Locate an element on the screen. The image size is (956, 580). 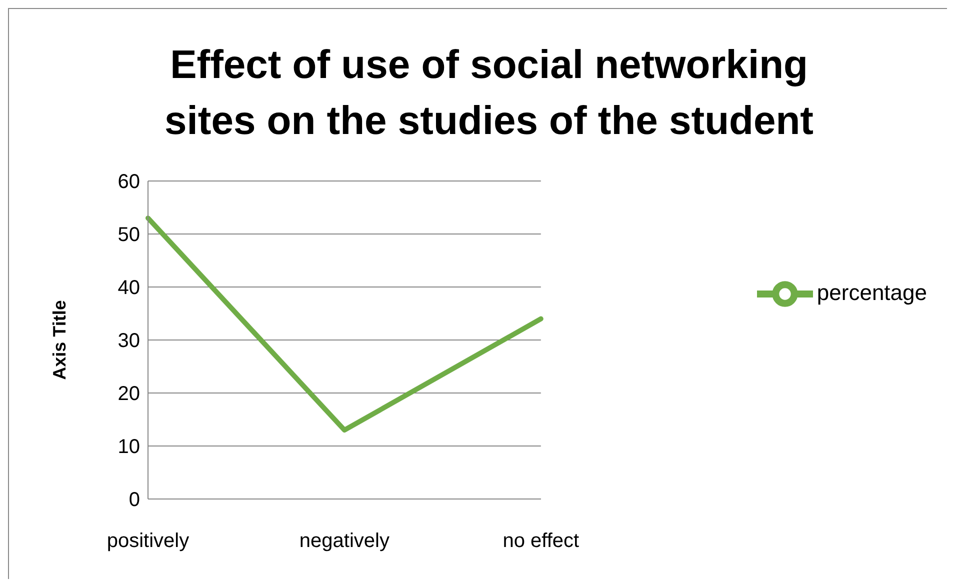
x-tick-label: no effect is located at coordinates (541, 541).